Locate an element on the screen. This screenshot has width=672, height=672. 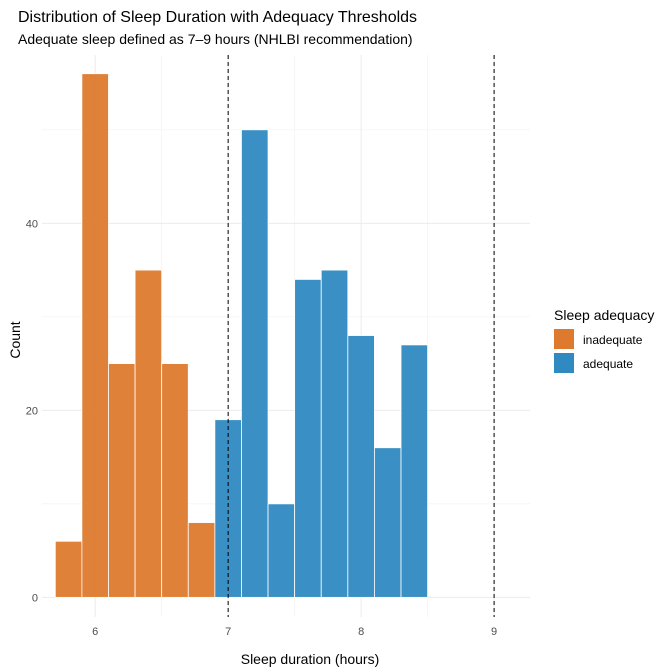
x-tick-label: 7 is located at coordinates (228, 632).